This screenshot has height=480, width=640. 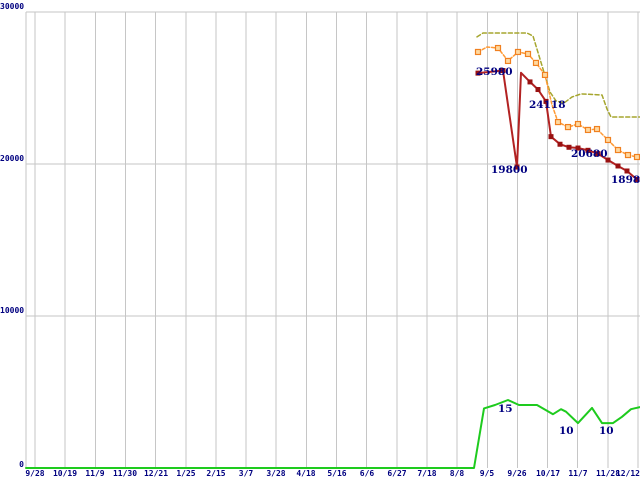 What do you see at coordinates (276, 473) in the screenshot?
I see `x-tick-label: 3/28` at bounding box center [276, 473].